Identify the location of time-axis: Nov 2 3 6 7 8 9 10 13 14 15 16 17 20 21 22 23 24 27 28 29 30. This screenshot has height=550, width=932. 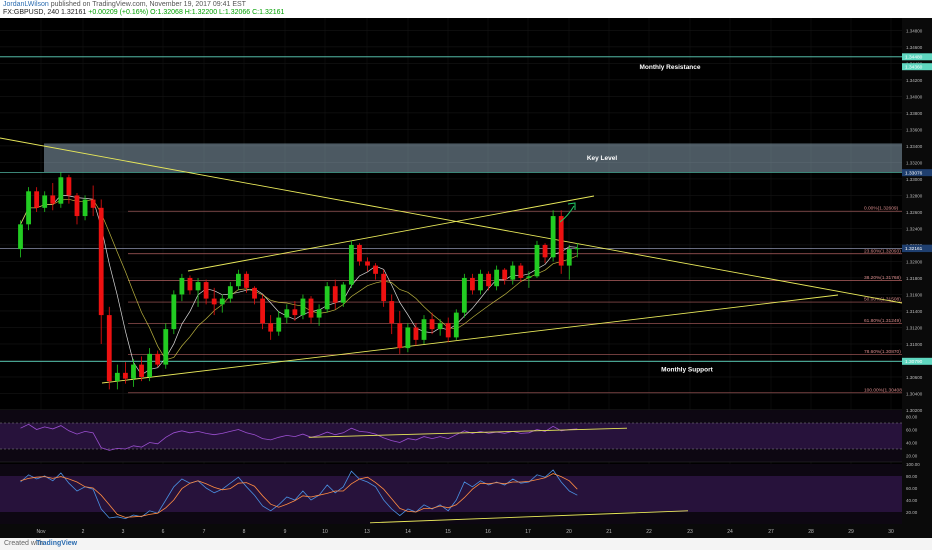
(466, 531).